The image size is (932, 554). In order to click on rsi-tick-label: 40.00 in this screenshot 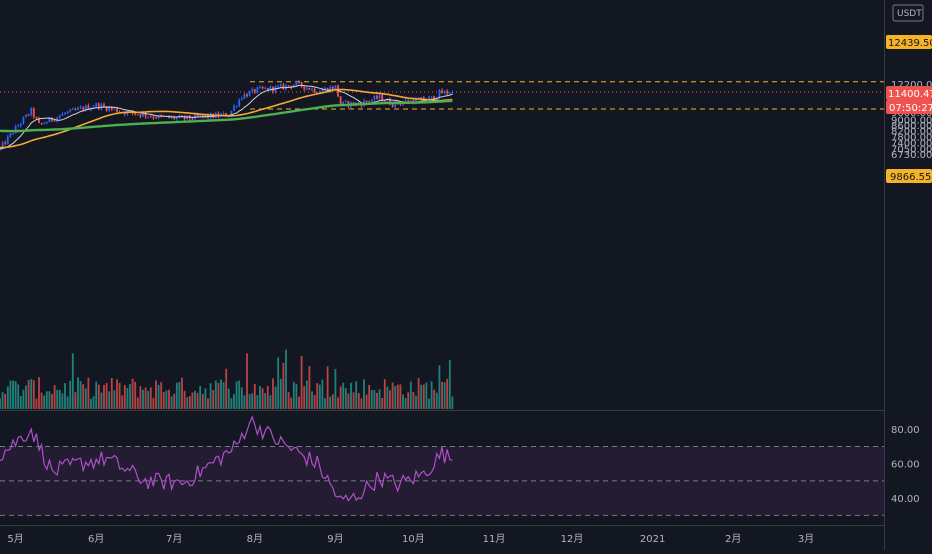, I will do `click(905, 499)`.